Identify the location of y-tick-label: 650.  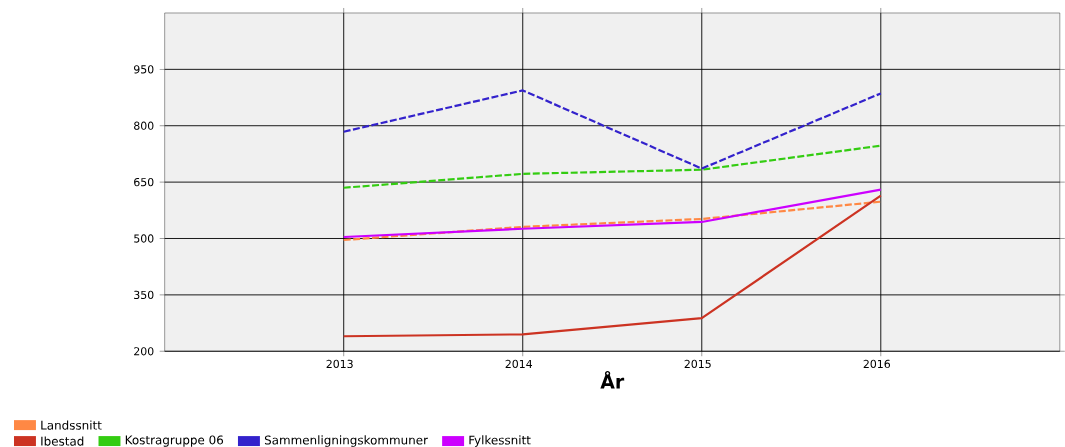
(144, 182).